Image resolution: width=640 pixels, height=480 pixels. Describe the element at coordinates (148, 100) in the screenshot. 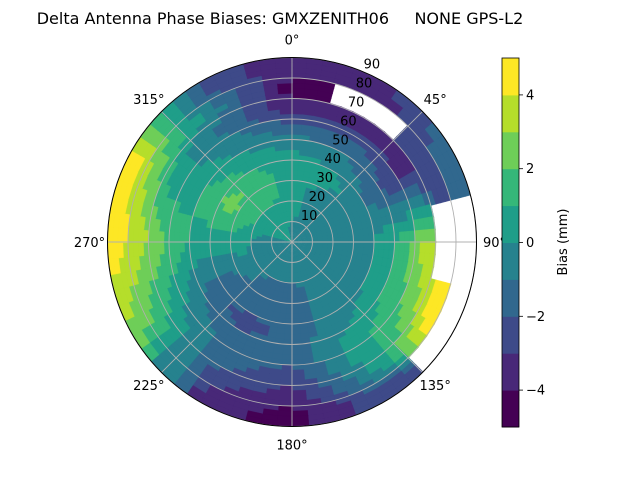

I see `angular-tick-label: 315°` at that location.